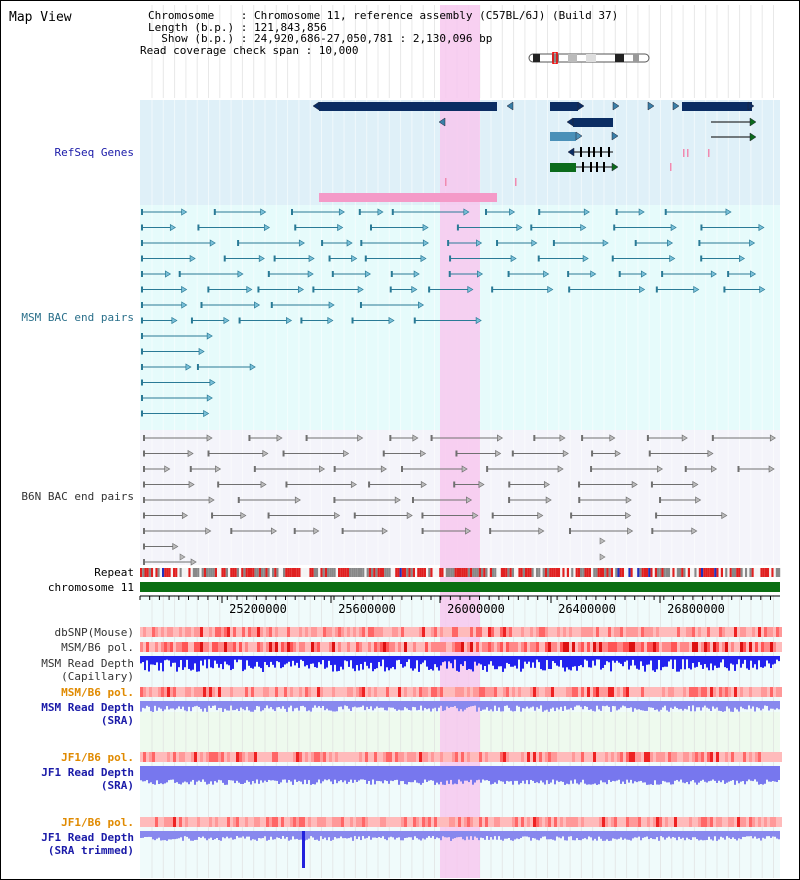 This screenshot has width=800, height=880. Describe the element at coordinates (97, 822) in the screenshot. I see `label-jf1-b6-pol-2: JF1/B6 pol.` at that location.